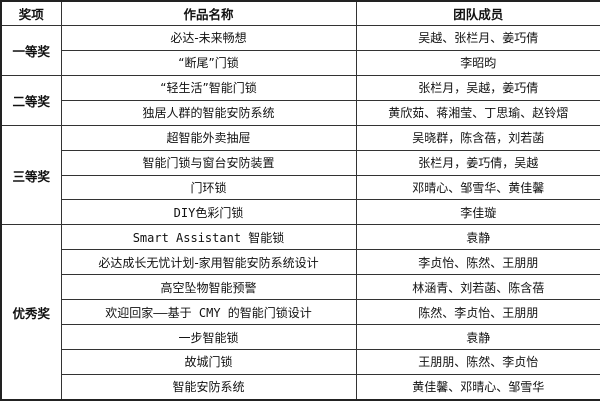 This screenshot has width=600, height=401. I want to click on table-row: 二等奖 “轻生活”智能门锁 张栏月，吴越，姜巧倩, so click(300, 100).